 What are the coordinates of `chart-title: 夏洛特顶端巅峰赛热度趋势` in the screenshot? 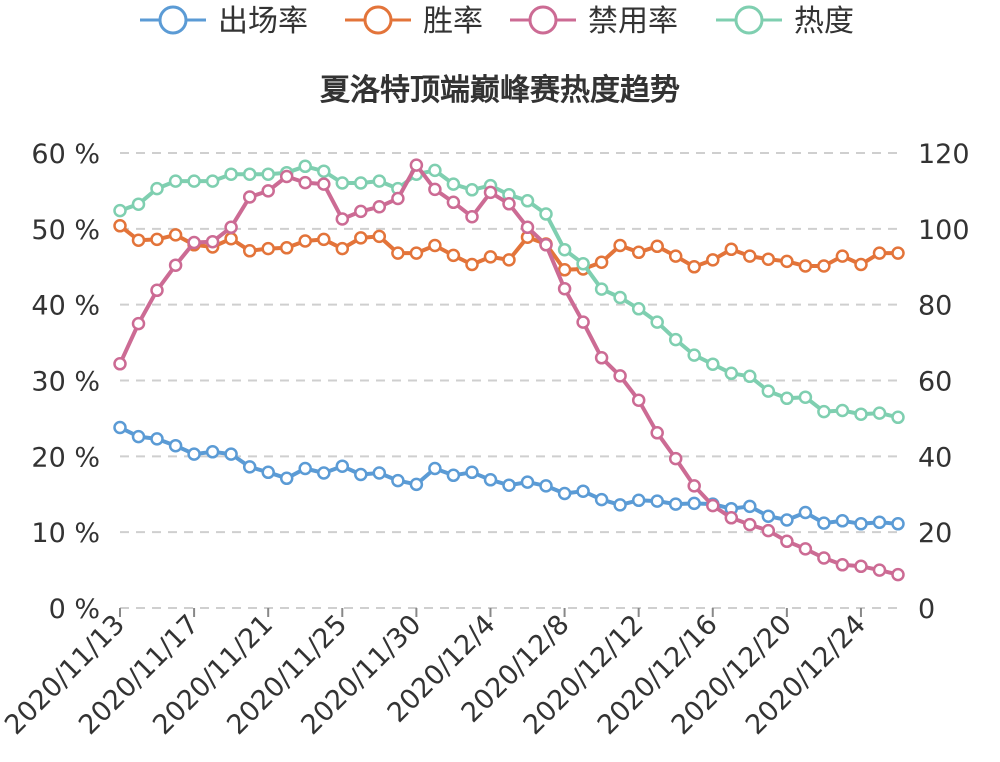 It's located at (500, 90).